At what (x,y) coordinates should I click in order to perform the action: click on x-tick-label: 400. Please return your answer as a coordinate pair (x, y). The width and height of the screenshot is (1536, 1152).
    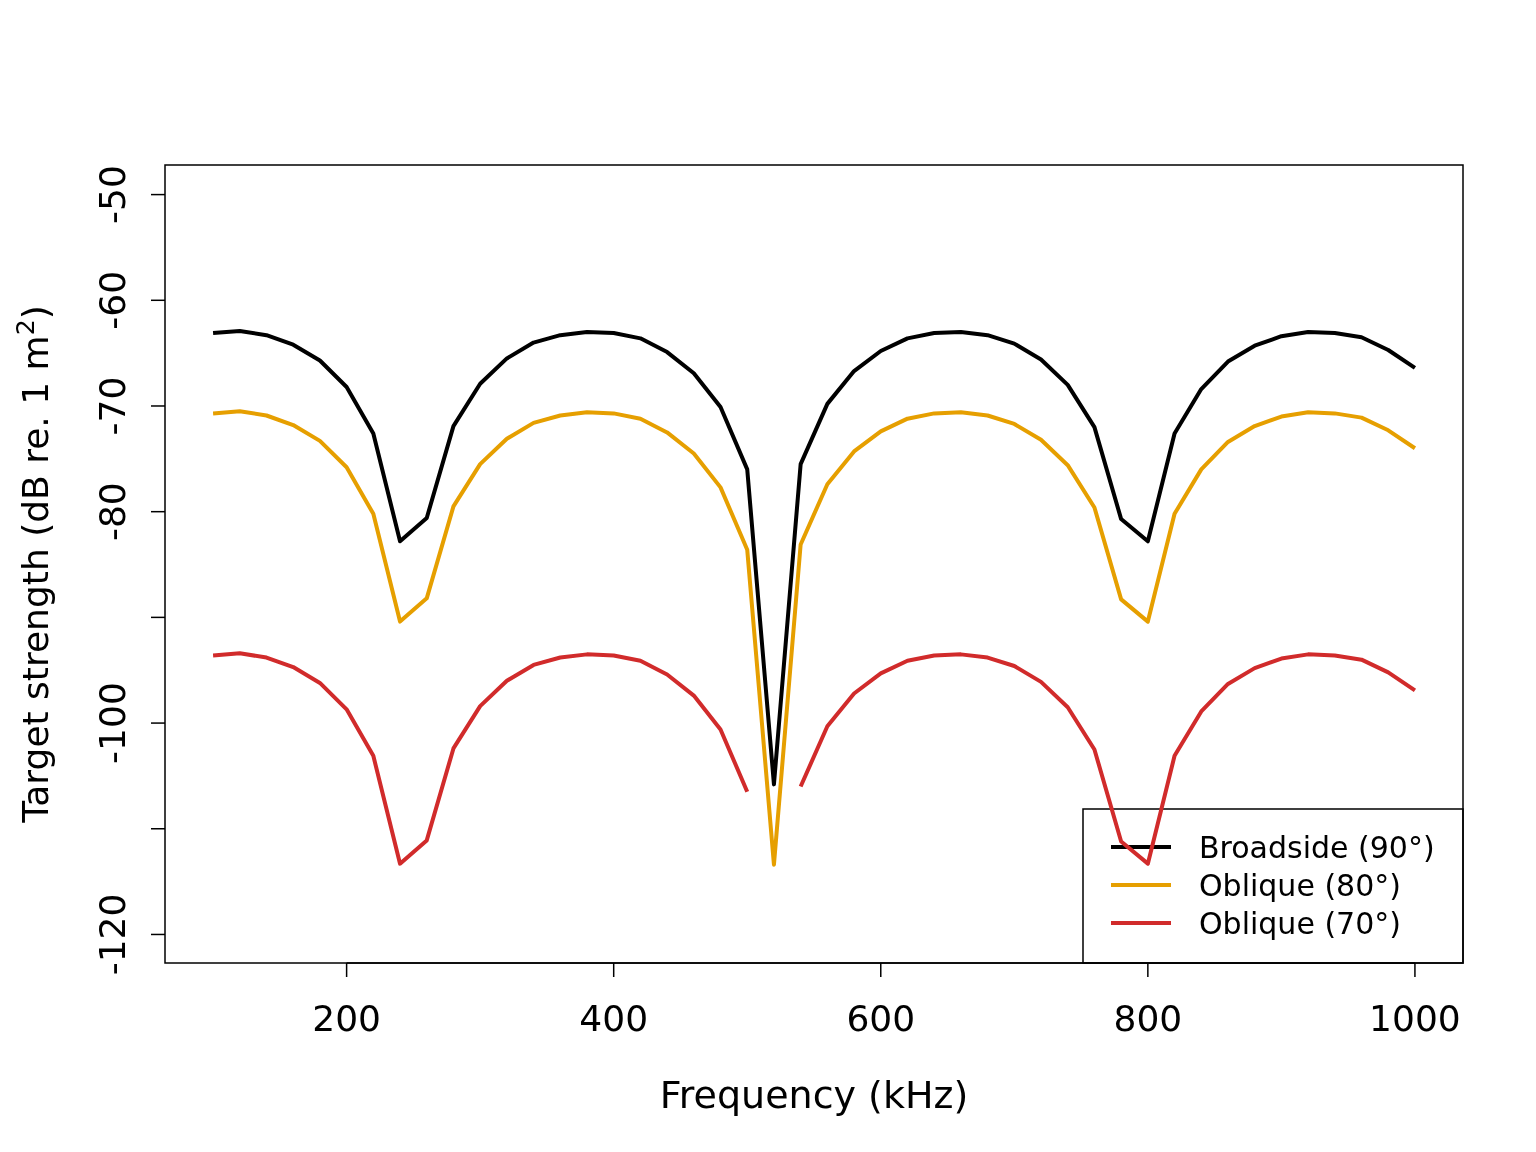
    Looking at the image, I should click on (614, 1018).